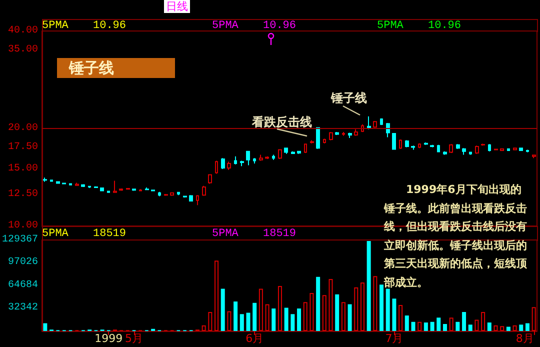 This screenshot has height=347, width=540. I want to click on y-tick-label: 64684, so click(23, 285).